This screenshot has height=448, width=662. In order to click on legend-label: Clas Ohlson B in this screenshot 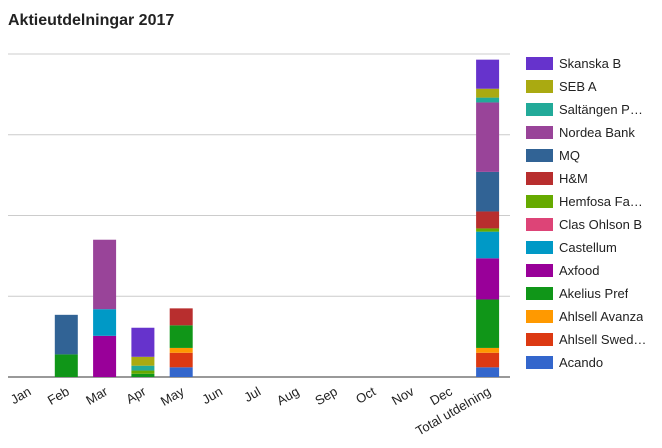, I will do `click(601, 224)`.